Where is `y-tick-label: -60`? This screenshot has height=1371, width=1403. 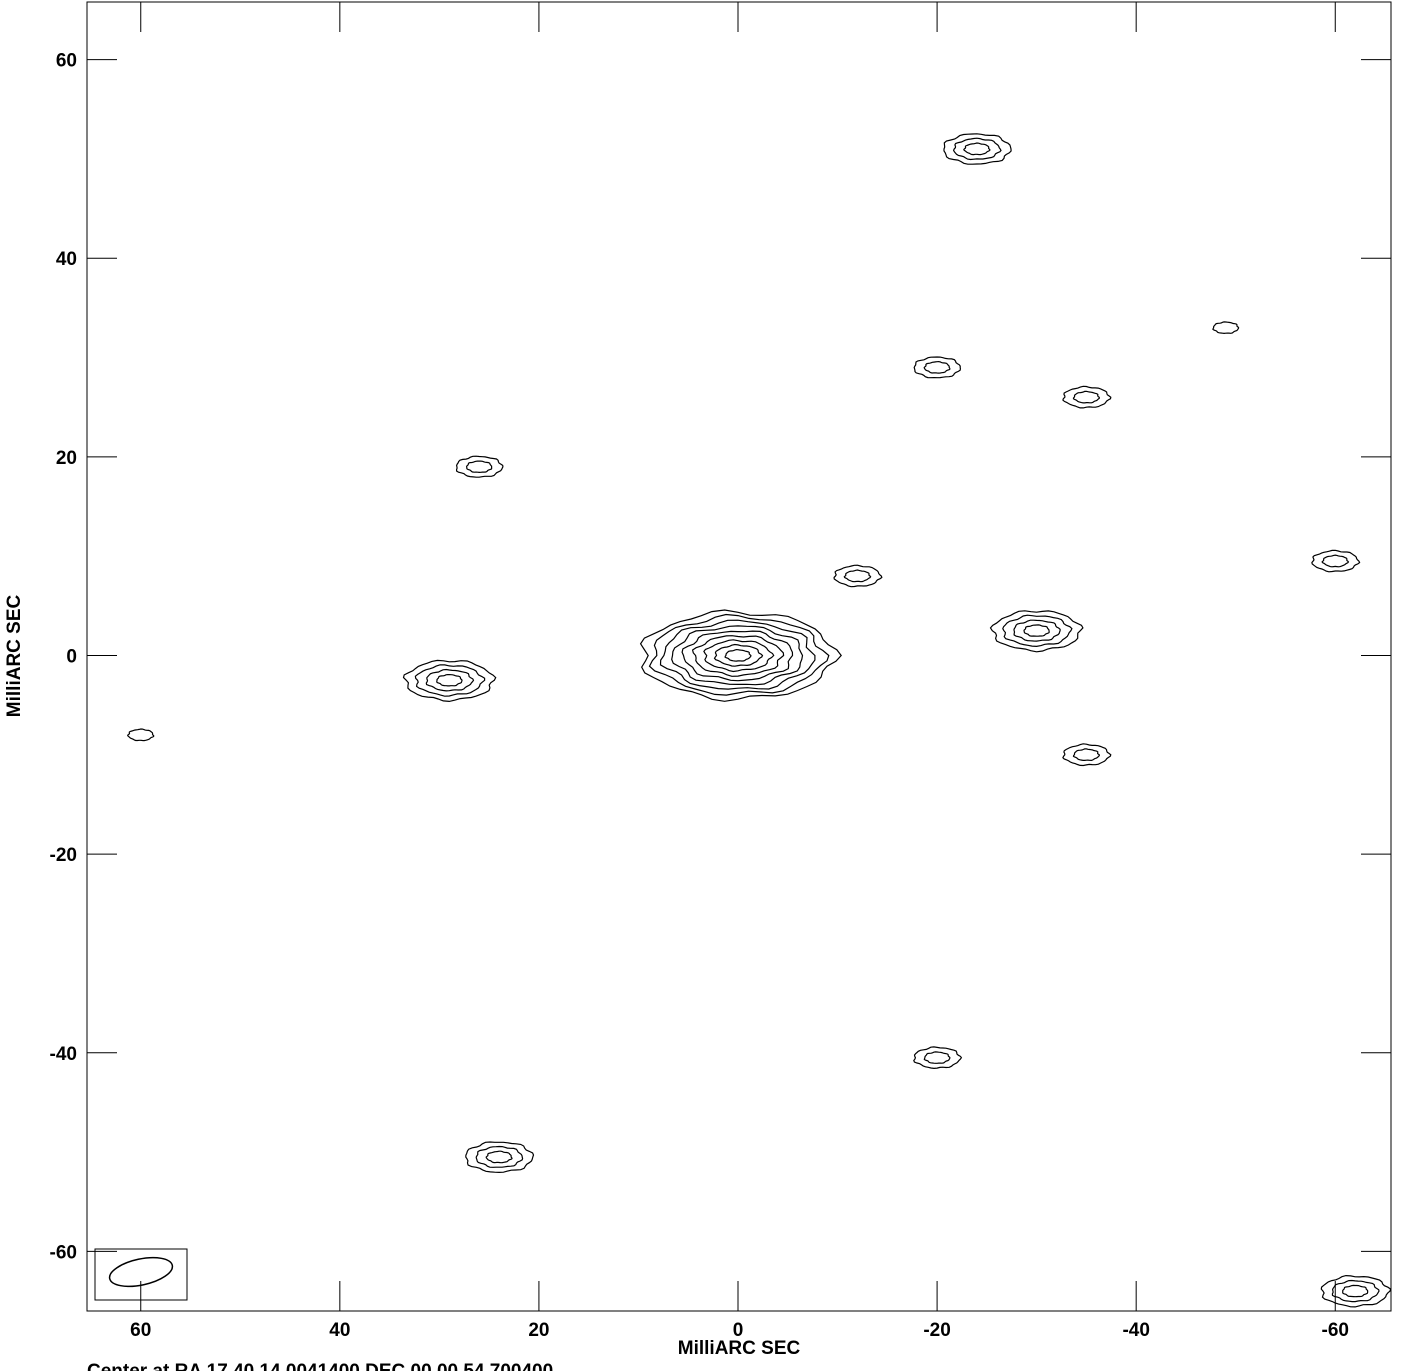 y-tick-label: -60 is located at coordinates (63, 1252).